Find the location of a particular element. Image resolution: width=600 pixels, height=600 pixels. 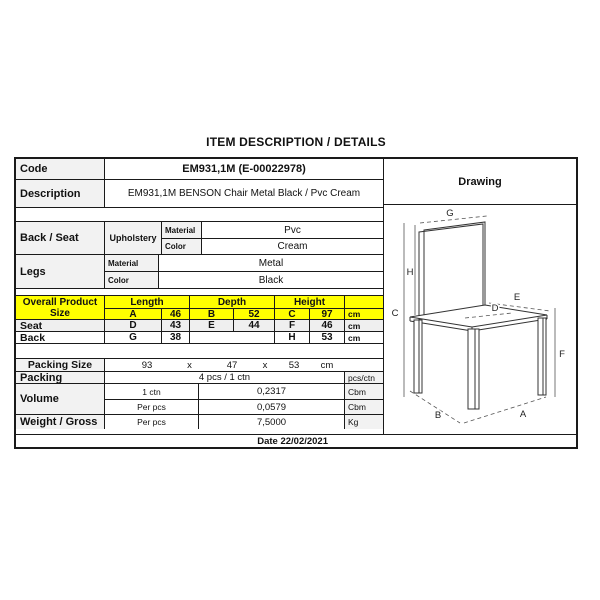

seat-depth-key: E is located at coordinates (212, 326).